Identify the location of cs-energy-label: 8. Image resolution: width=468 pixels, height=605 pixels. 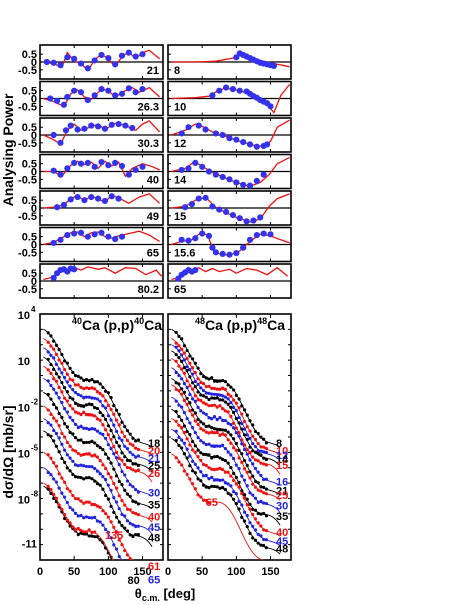
(279, 444).